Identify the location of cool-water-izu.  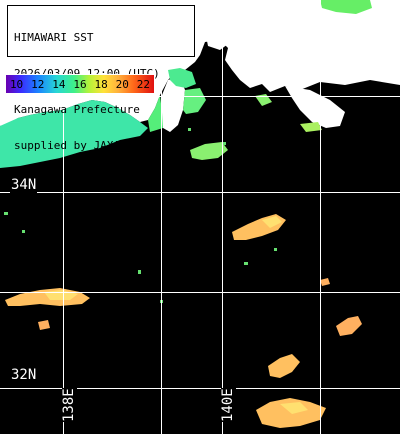
(155, 113).